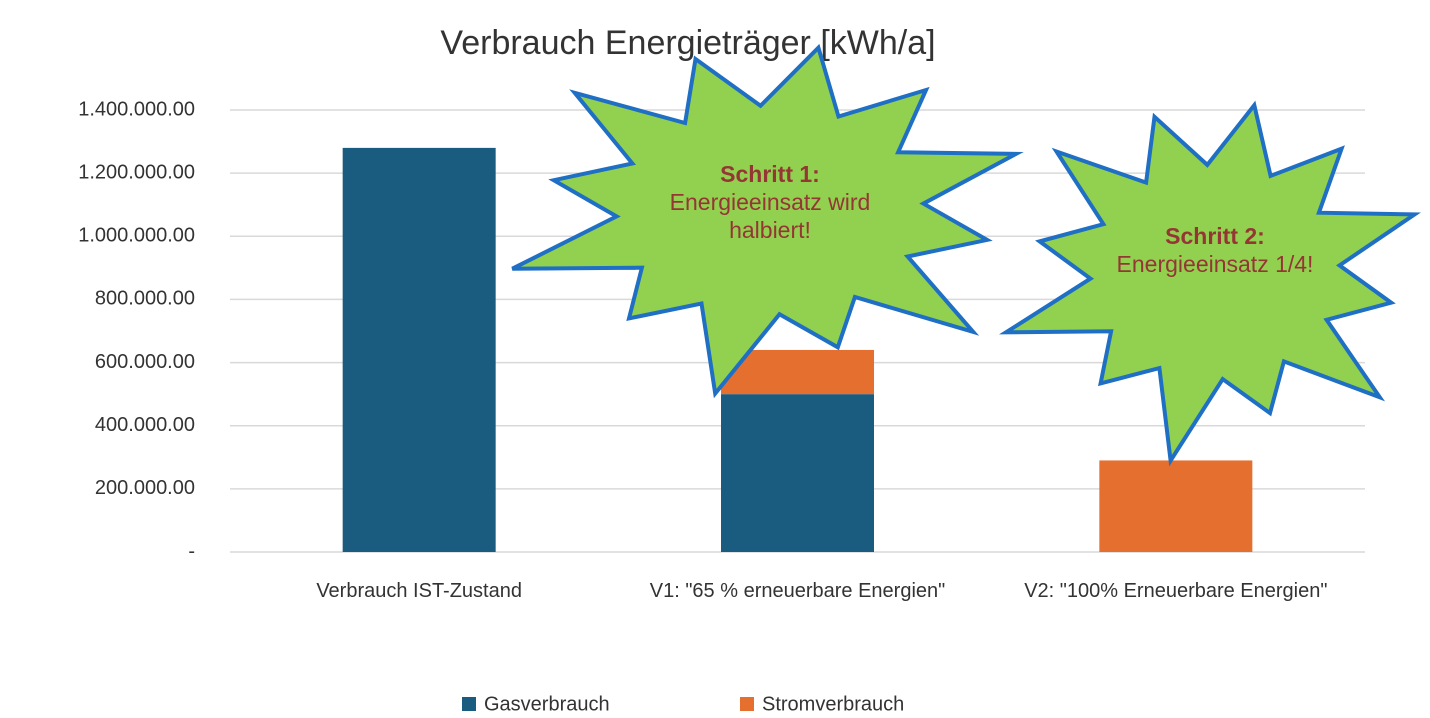 The width and height of the screenshot is (1430, 718). Describe the element at coordinates (419, 591) in the screenshot. I see `x-tick-label: Verbrauch IST-Zustand` at that location.